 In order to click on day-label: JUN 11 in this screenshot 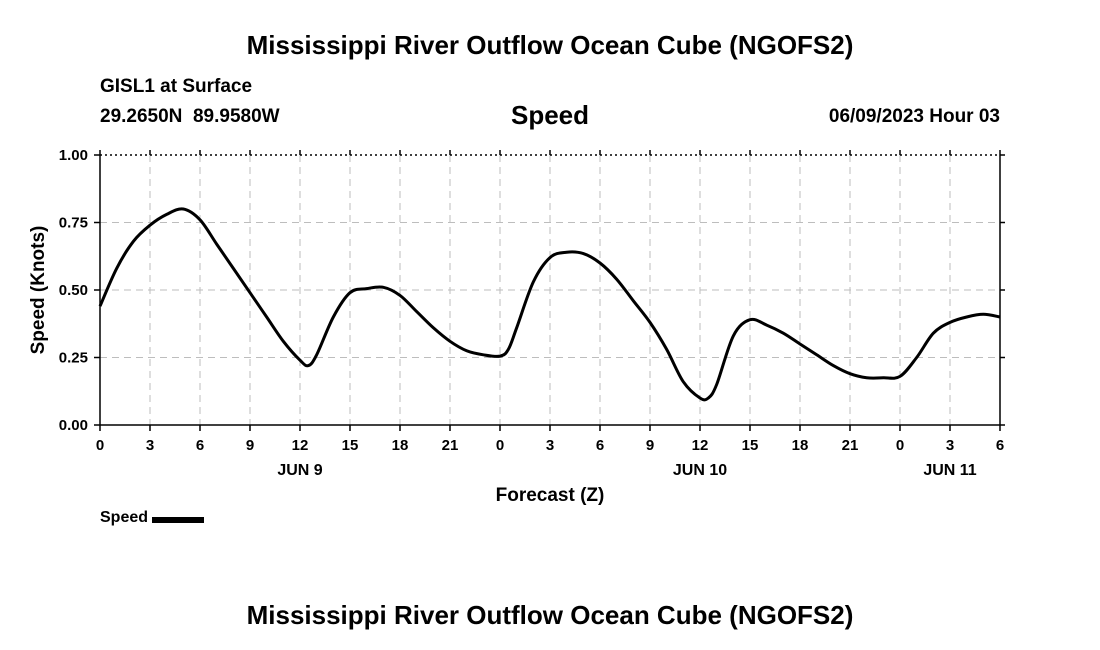, I will do `click(949, 470)`.